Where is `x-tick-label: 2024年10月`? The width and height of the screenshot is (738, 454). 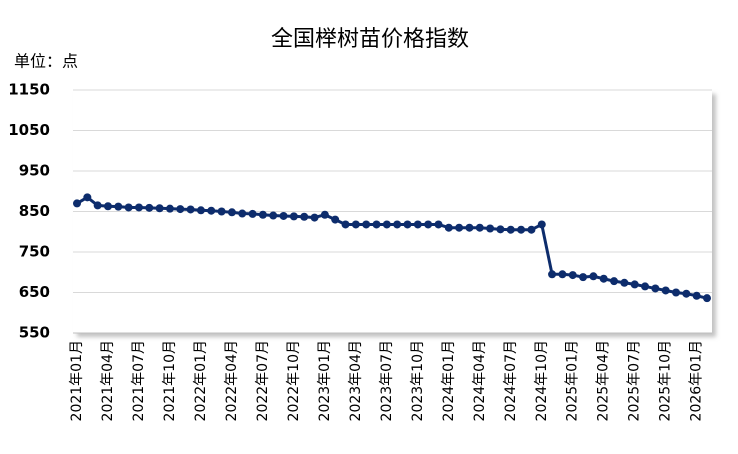 x-tick-label: 2024年10月 is located at coordinates (542, 380).